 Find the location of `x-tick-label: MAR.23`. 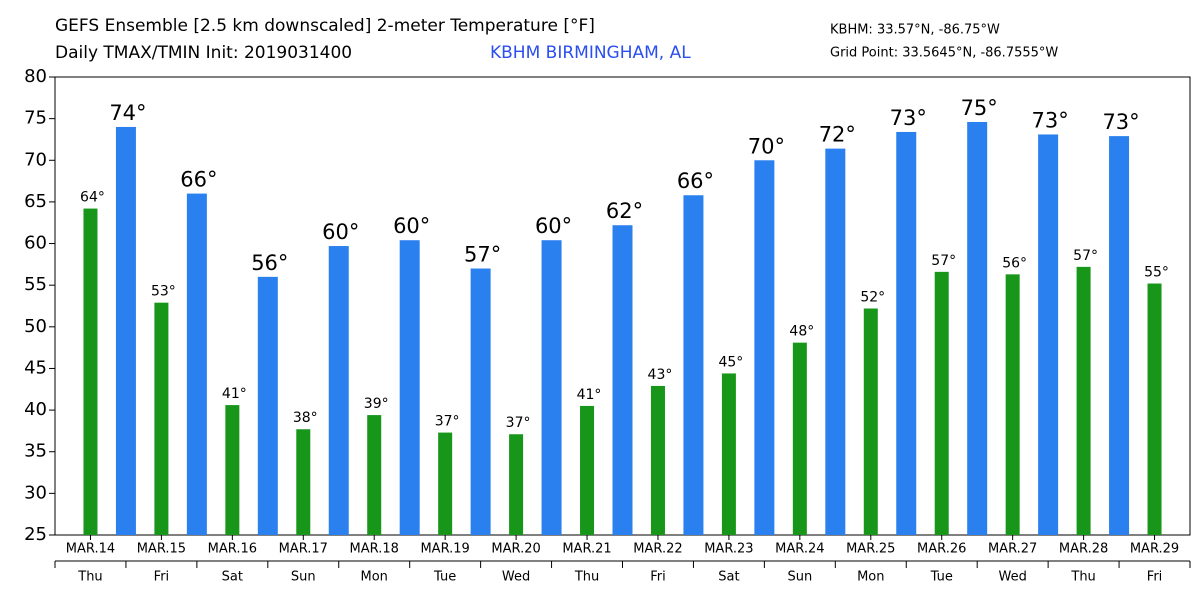

x-tick-label: MAR.23 is located at coordinates (728, 549).